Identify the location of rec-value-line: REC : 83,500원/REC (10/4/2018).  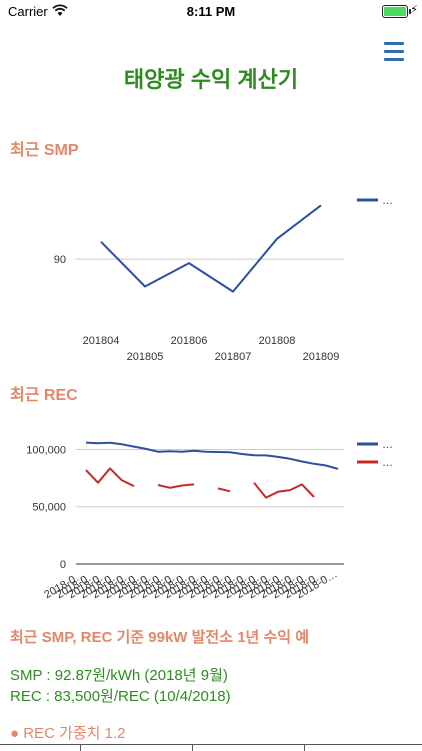
(120, 695).